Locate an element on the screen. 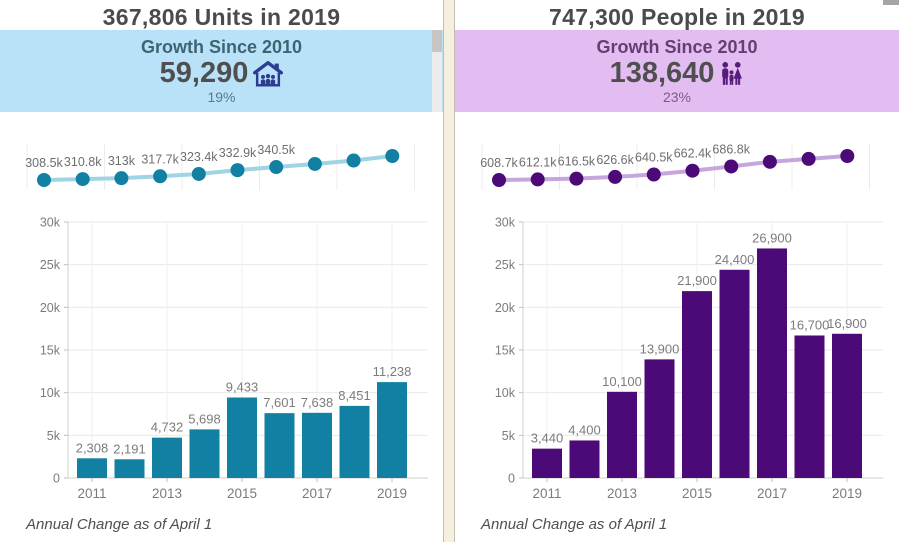  people-title: 747,300 People in 2019 is located at coordinates (677, 17).